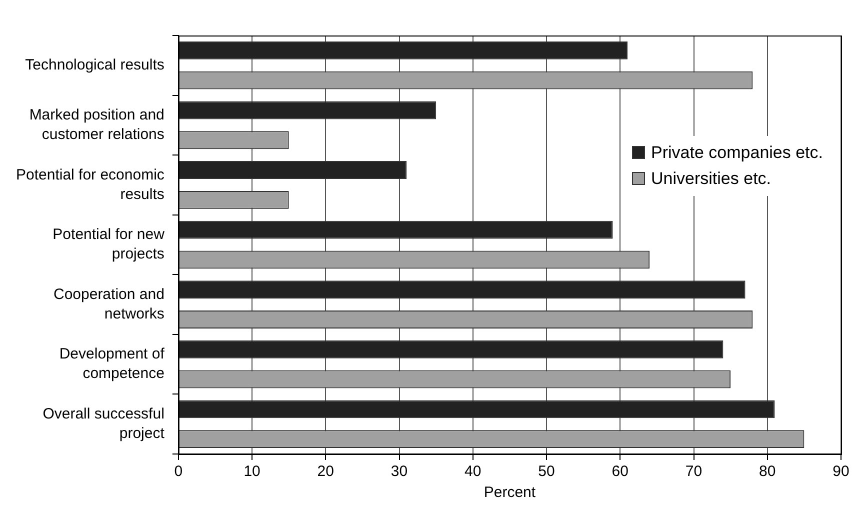  I want to click on y-tick-label: Marked position and customer relations, so click(96, 125).